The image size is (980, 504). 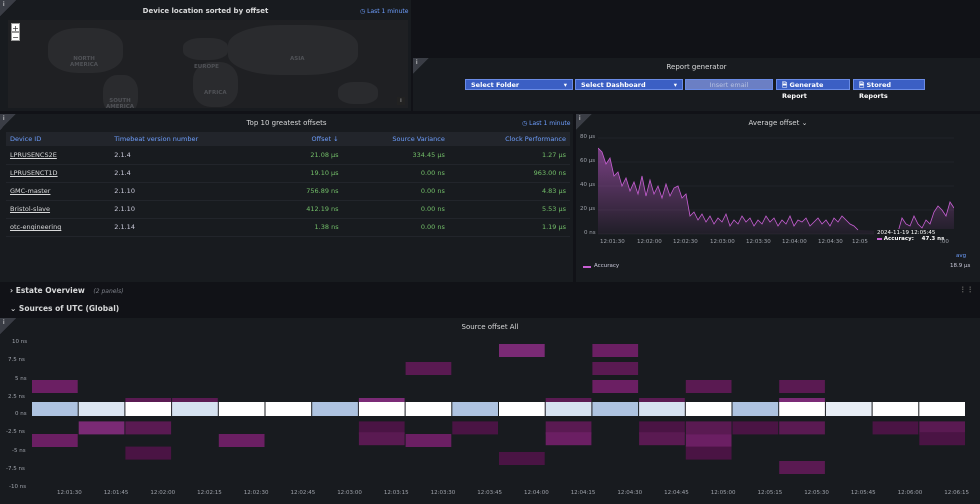 What do you see at coordinates (778, 123) in the screenshot?
I see `average-offset-title: Average offset ⌄` at bounding box center [778, 123].